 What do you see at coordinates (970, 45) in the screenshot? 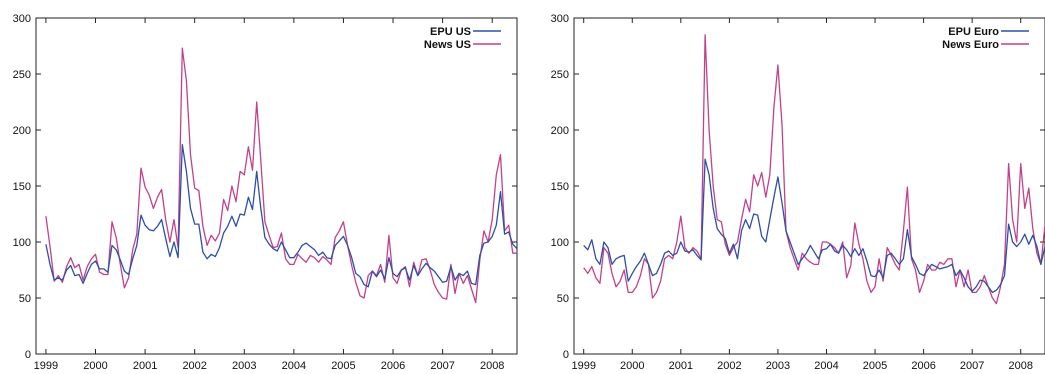
I see `legend-label: News Euro` at bounding box center [970, 45].